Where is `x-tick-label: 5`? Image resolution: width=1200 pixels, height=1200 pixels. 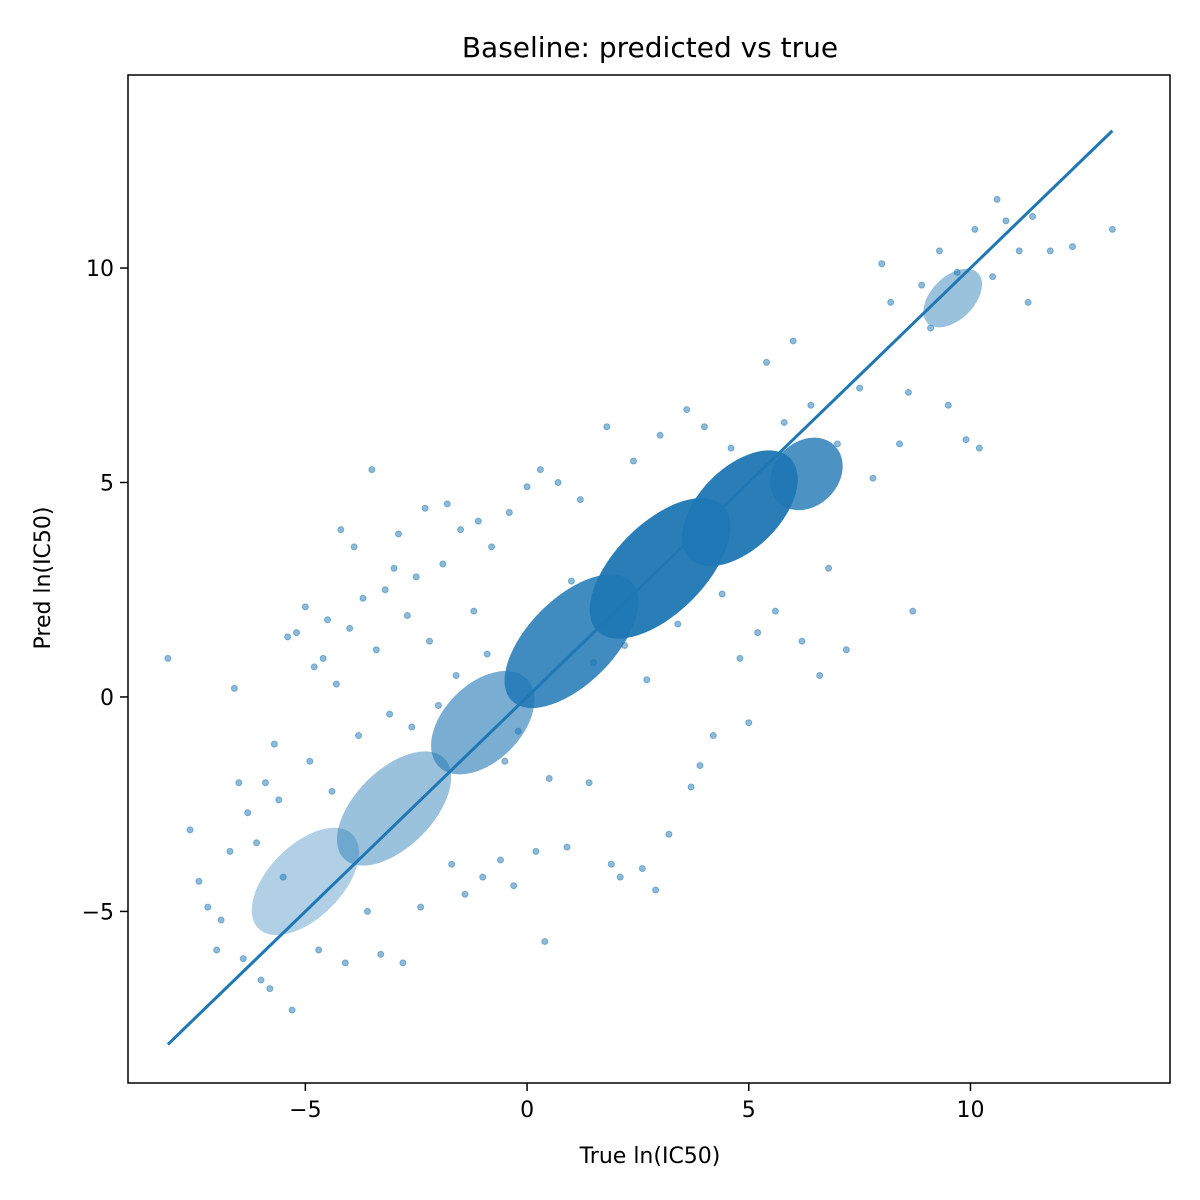 x-tick-label: 5 is located at coordinates (749, 1110).